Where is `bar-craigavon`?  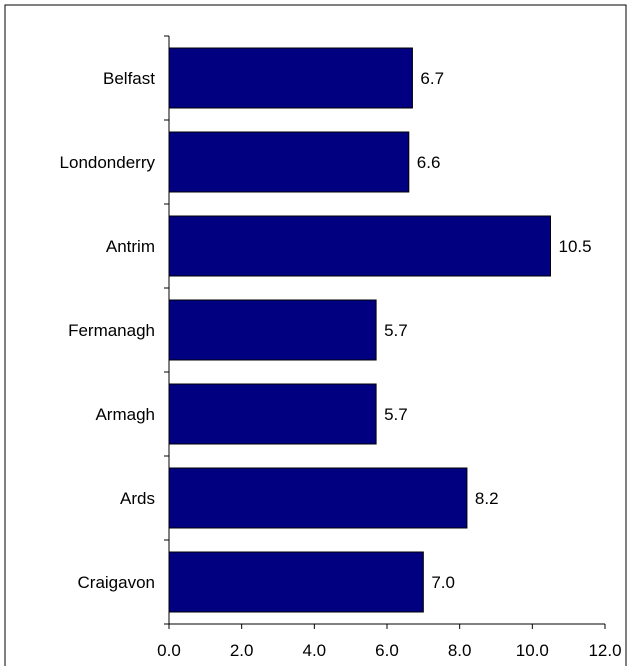
bar-craigavon is located at coordinates (296, 582).